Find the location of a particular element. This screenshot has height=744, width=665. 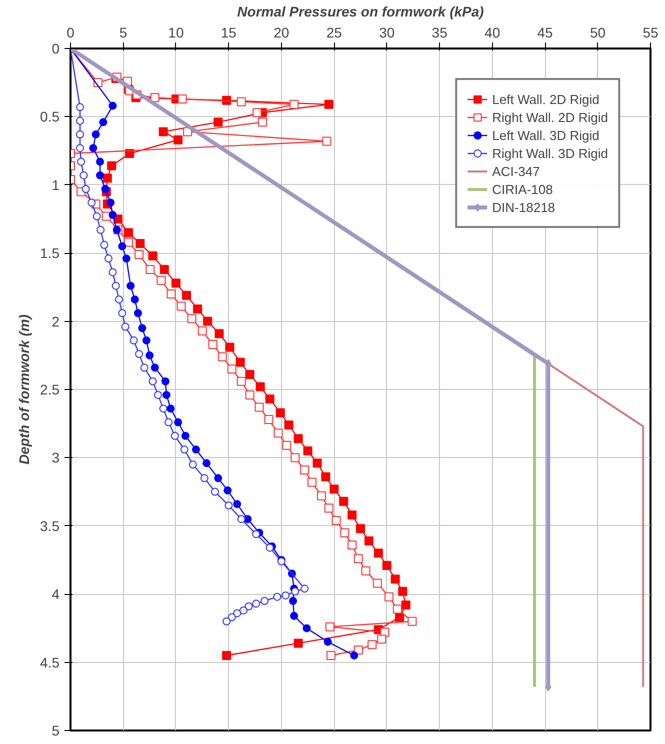

x-tick-label: 50 is located at coordinates (598, 32).